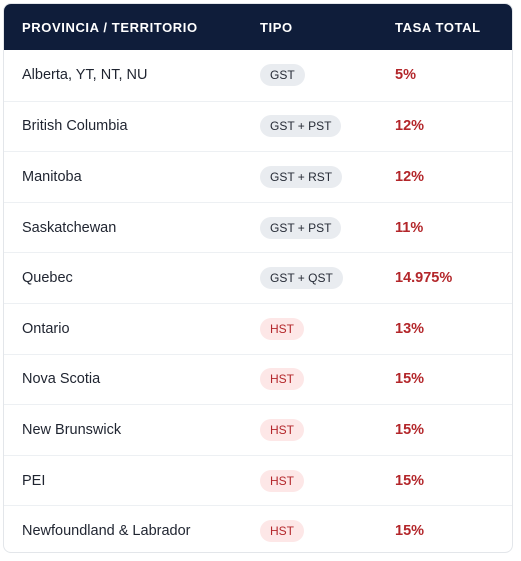  I want to click on header-rate: TASA TOTAL, so click(438, 27).